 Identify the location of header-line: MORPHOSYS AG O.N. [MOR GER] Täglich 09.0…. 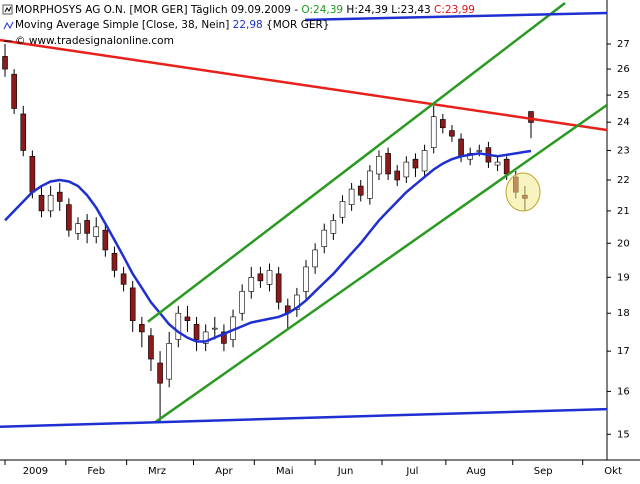
(245, 10).